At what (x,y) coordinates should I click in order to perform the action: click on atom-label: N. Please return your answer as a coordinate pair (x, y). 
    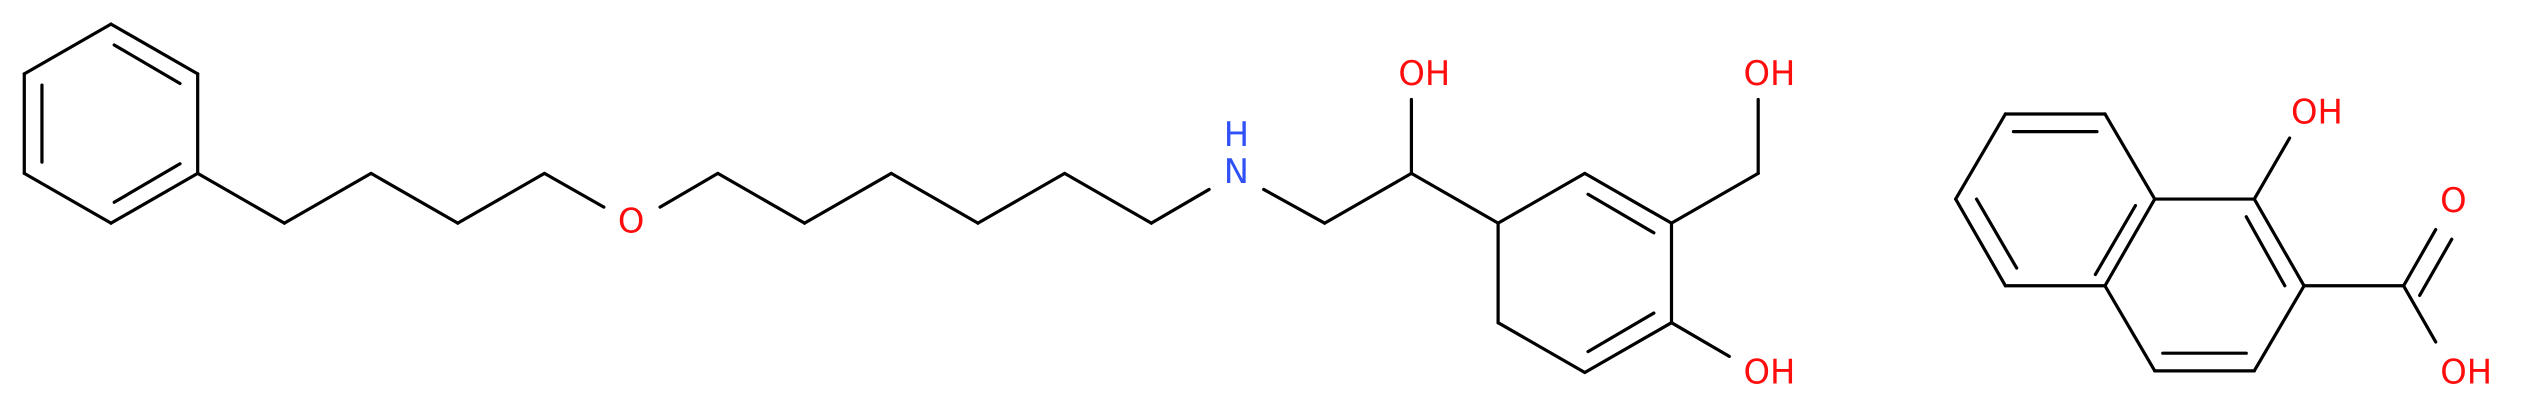
    Looking at the image, I should click on (1236, 171).